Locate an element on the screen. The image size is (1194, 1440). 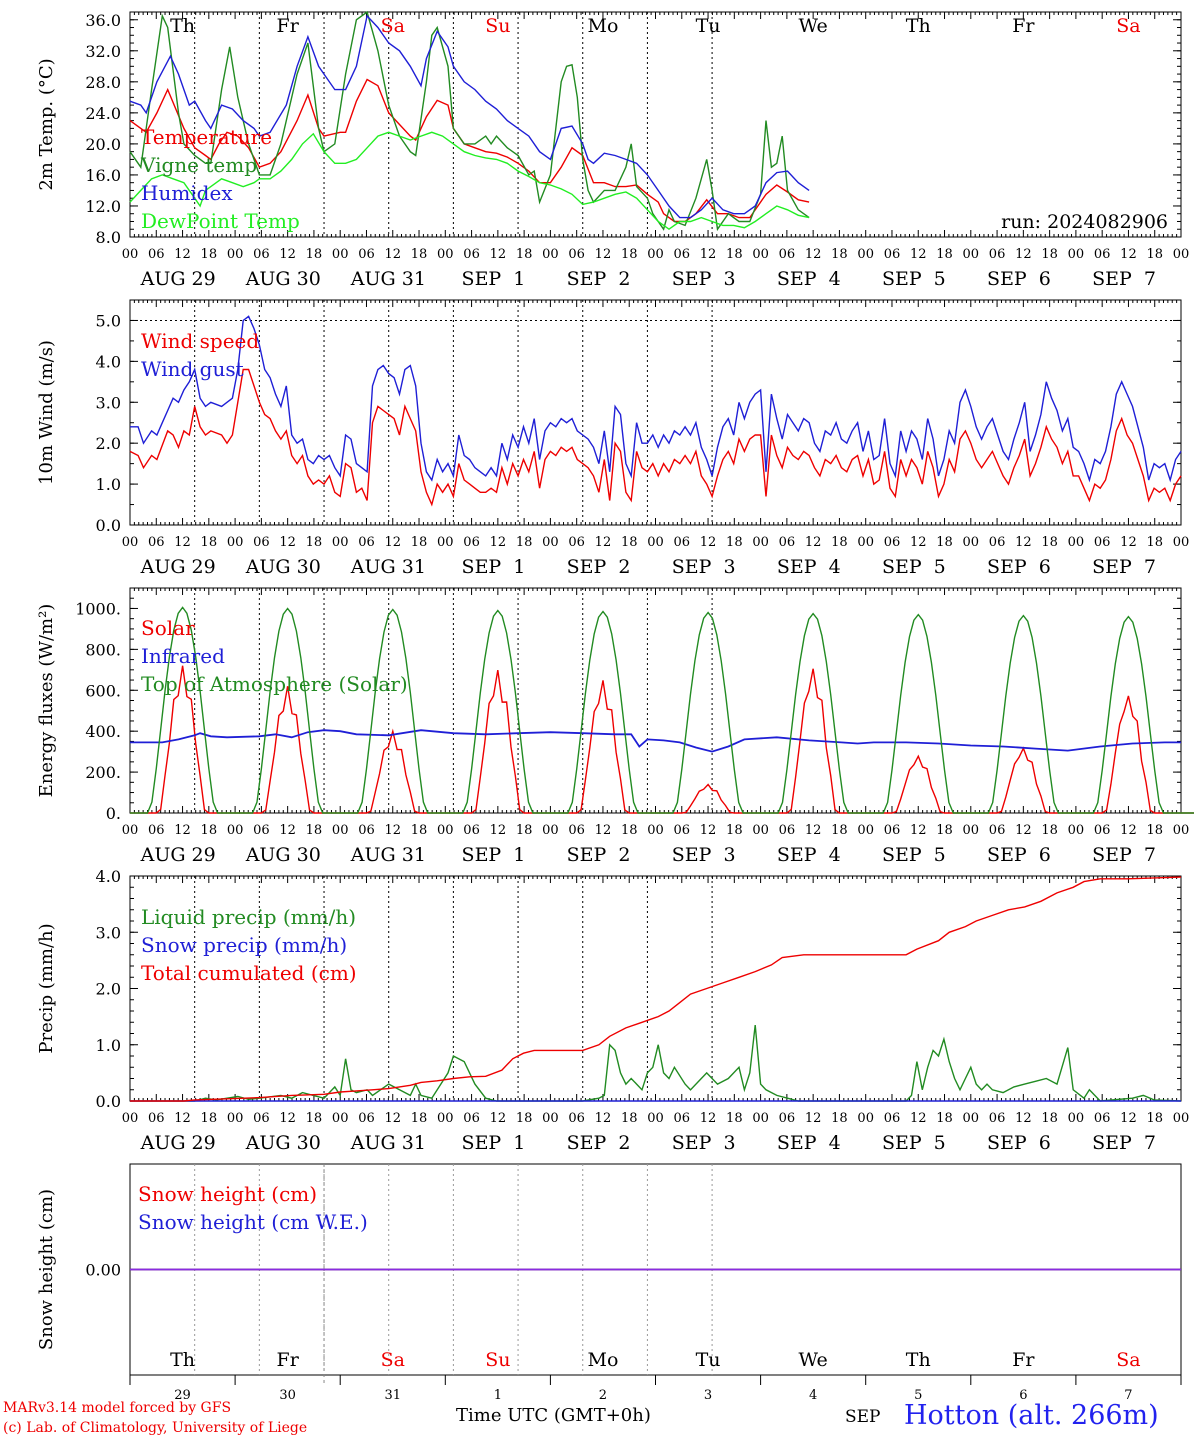
date-label: SEP 7 is located at coordinates (1124, 855).